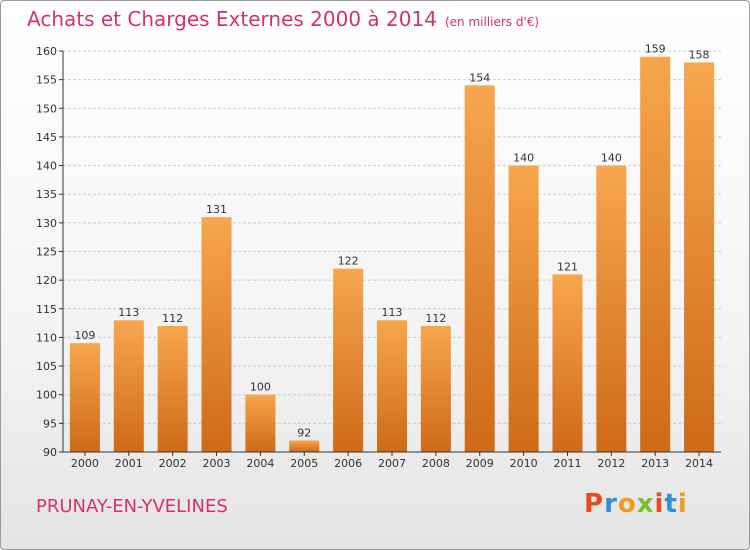 The image size is (750, 550). Describe the element at coordinates (304, 446) in the screenshot. I see `bar-2005` at that location.